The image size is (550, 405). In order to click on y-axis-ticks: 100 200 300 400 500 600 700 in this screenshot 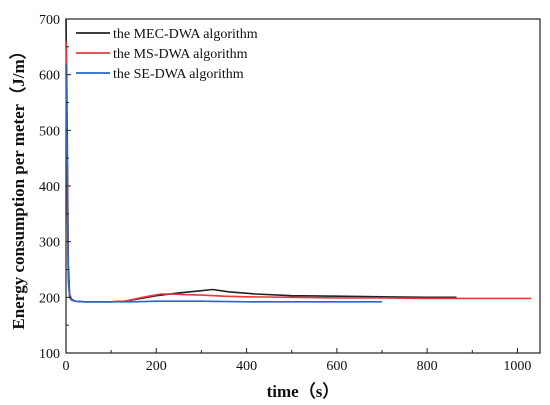, I will do `click(55, 187)`.